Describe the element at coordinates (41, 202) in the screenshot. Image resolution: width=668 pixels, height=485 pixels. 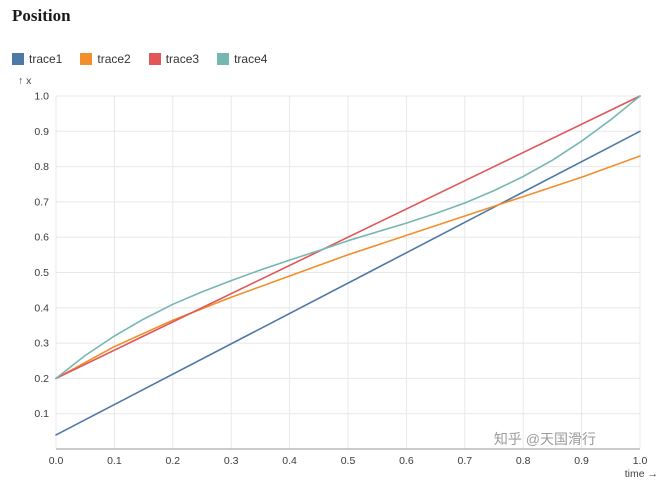
I see `y-tick-label: 0.7` at that location.